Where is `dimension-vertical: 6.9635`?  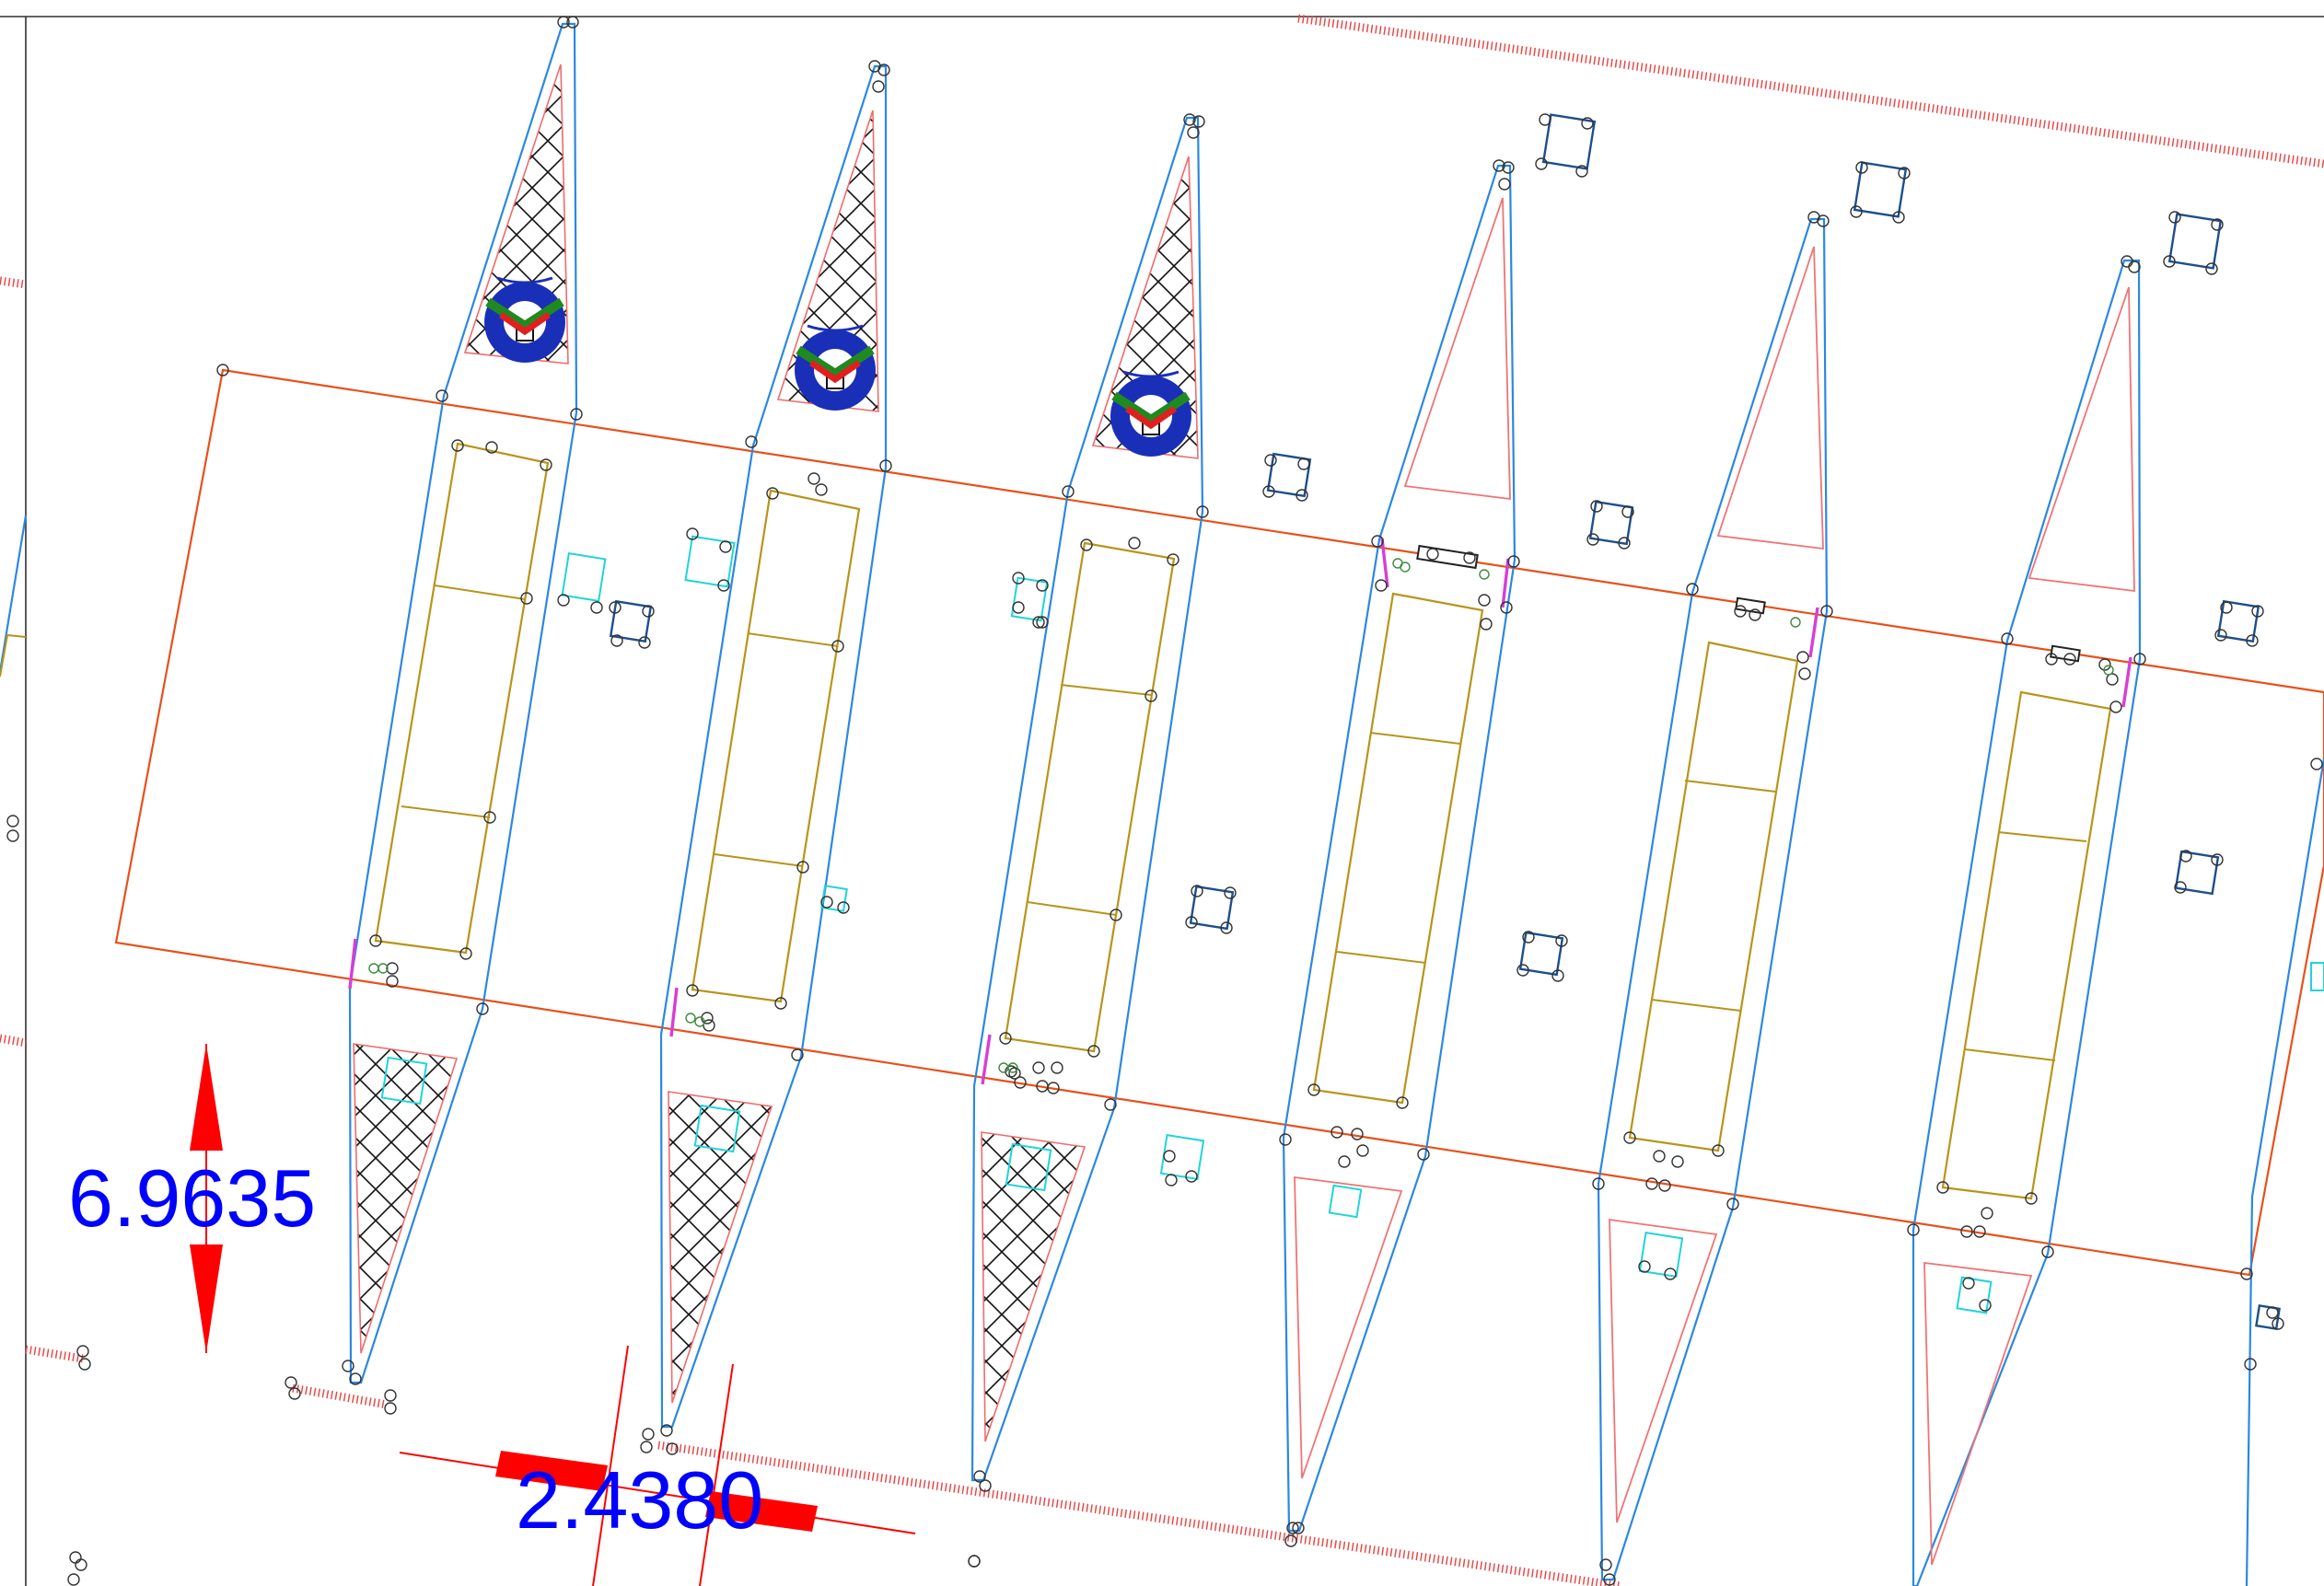 dimension-vertical: 6.9635 is located at coordinates (192, 1198).